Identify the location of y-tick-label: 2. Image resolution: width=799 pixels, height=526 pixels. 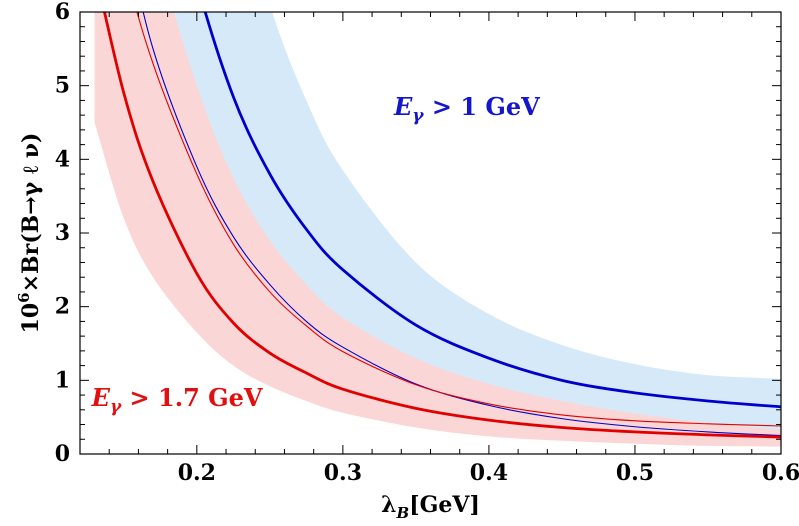
(62, 307).